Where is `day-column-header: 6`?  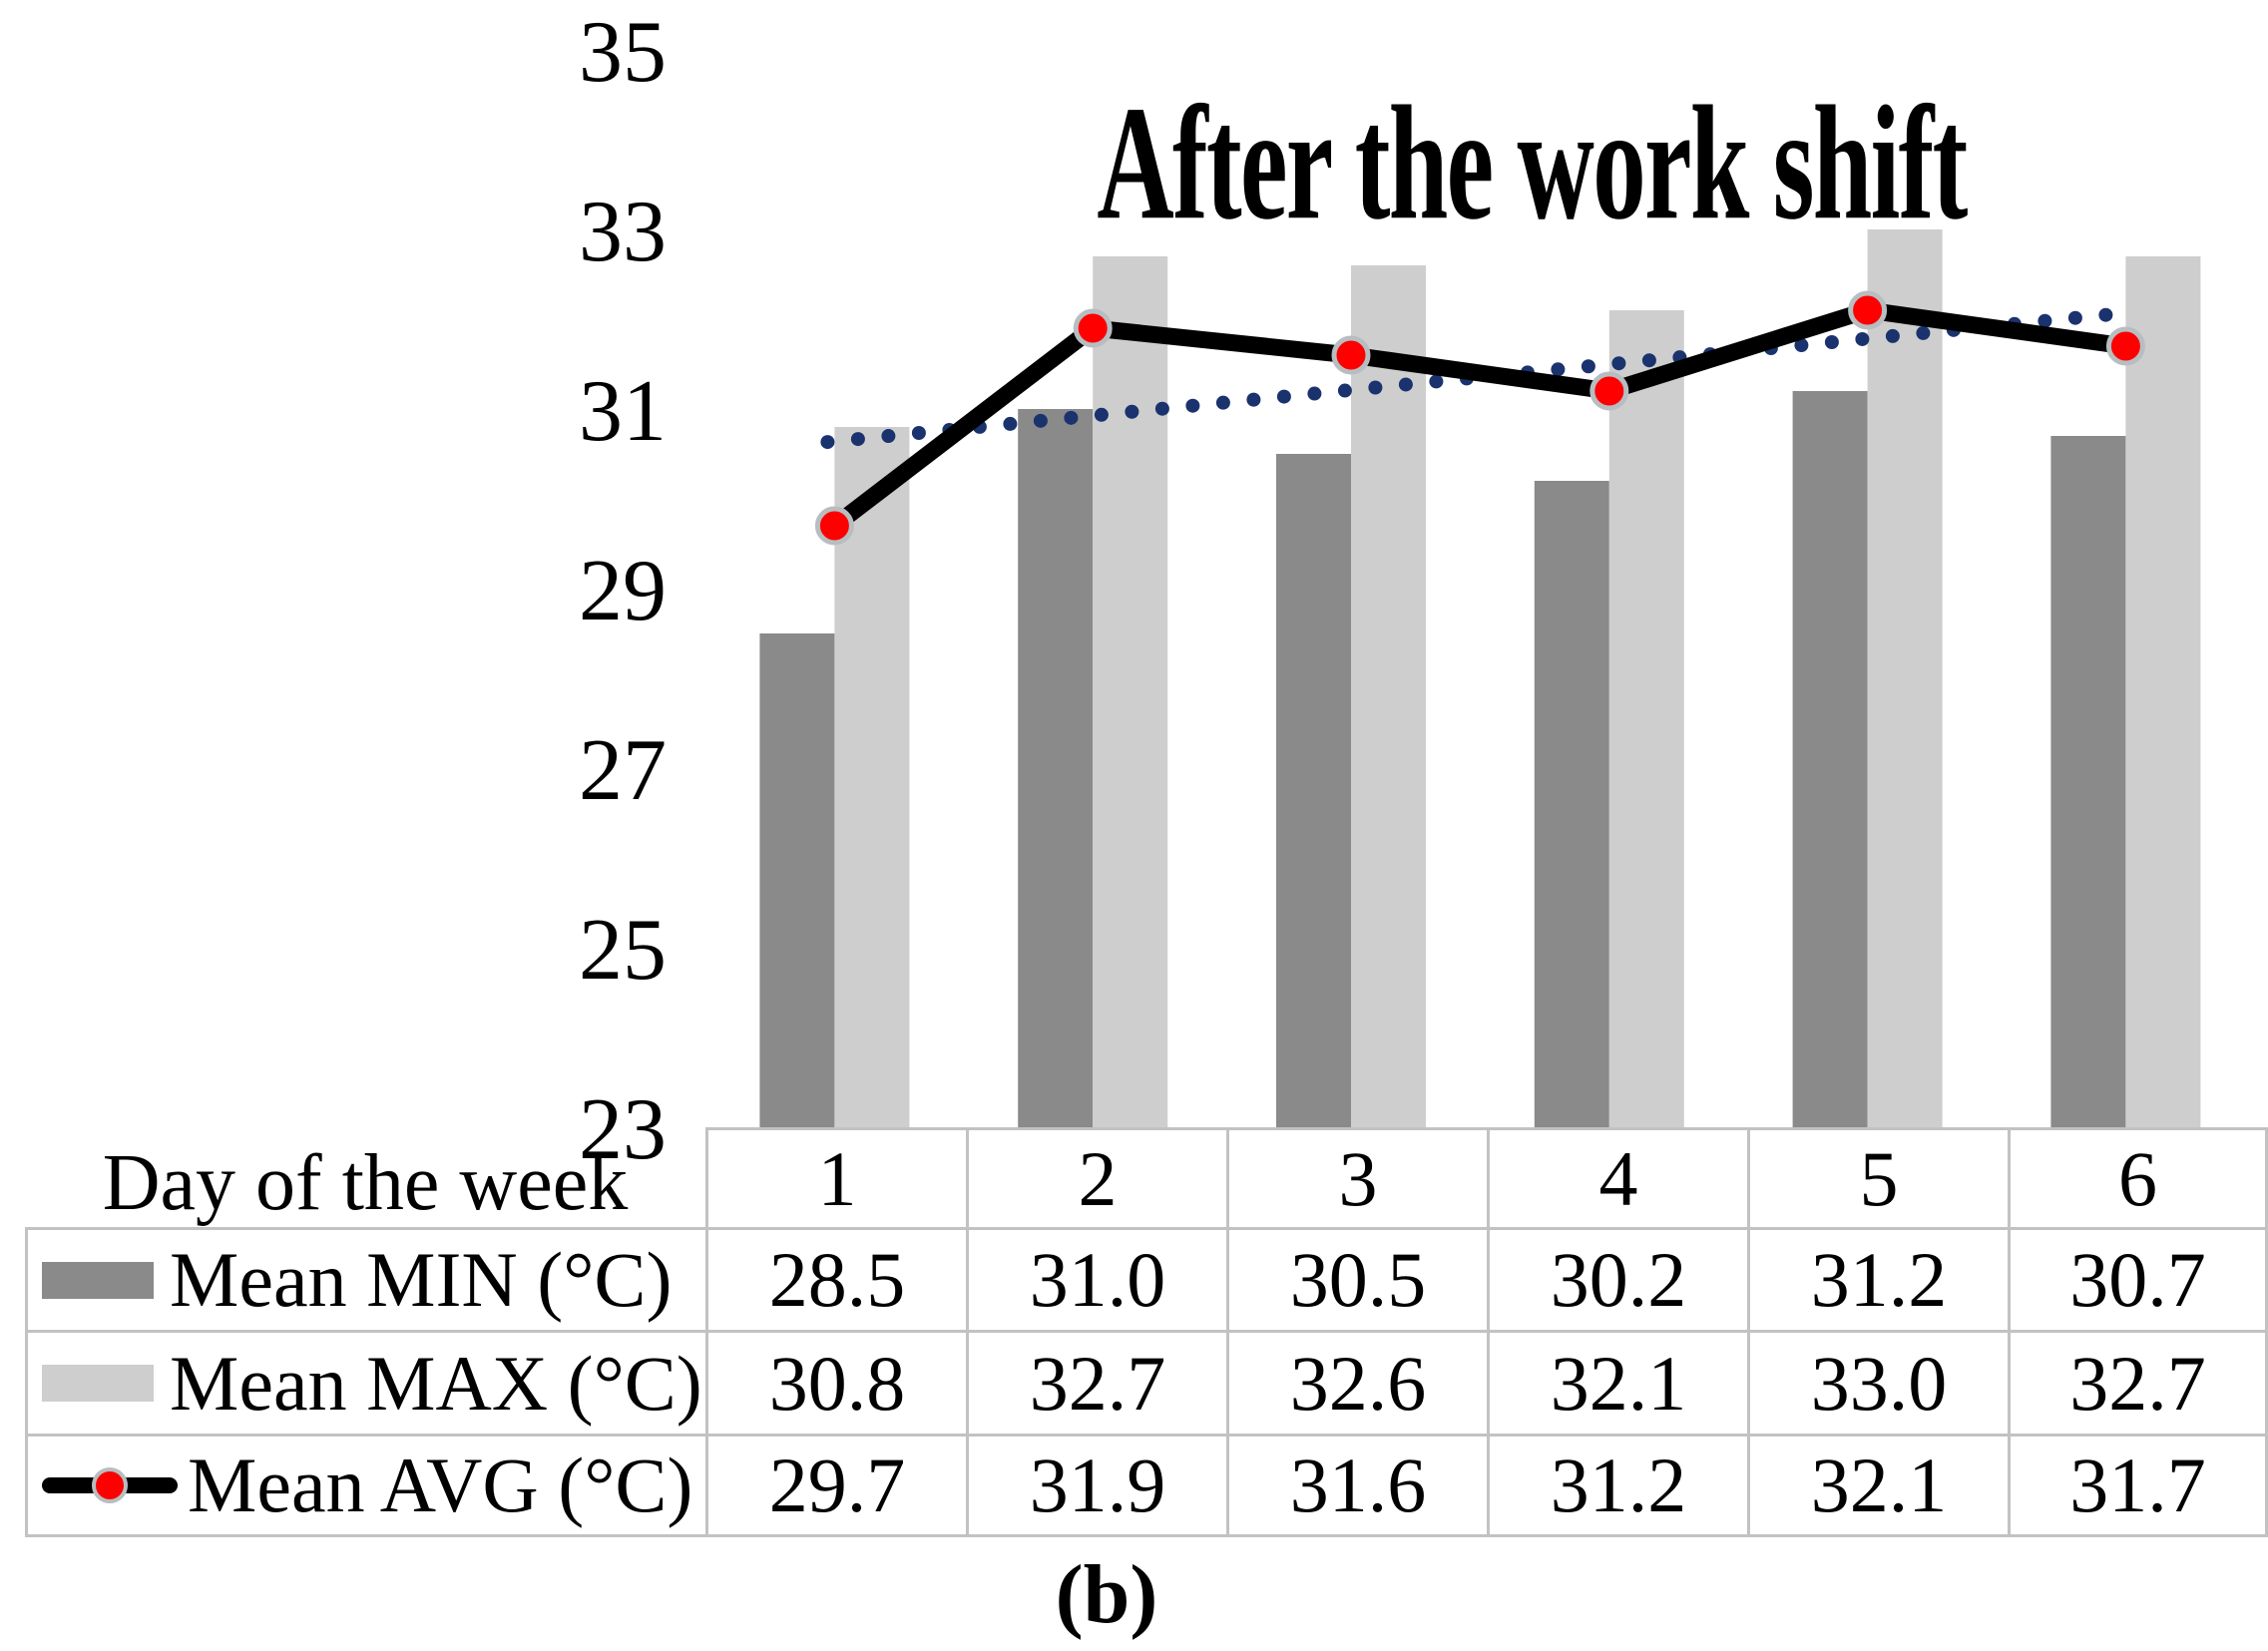
day-column-header: 6 is located at coordinates (2138, 1177).